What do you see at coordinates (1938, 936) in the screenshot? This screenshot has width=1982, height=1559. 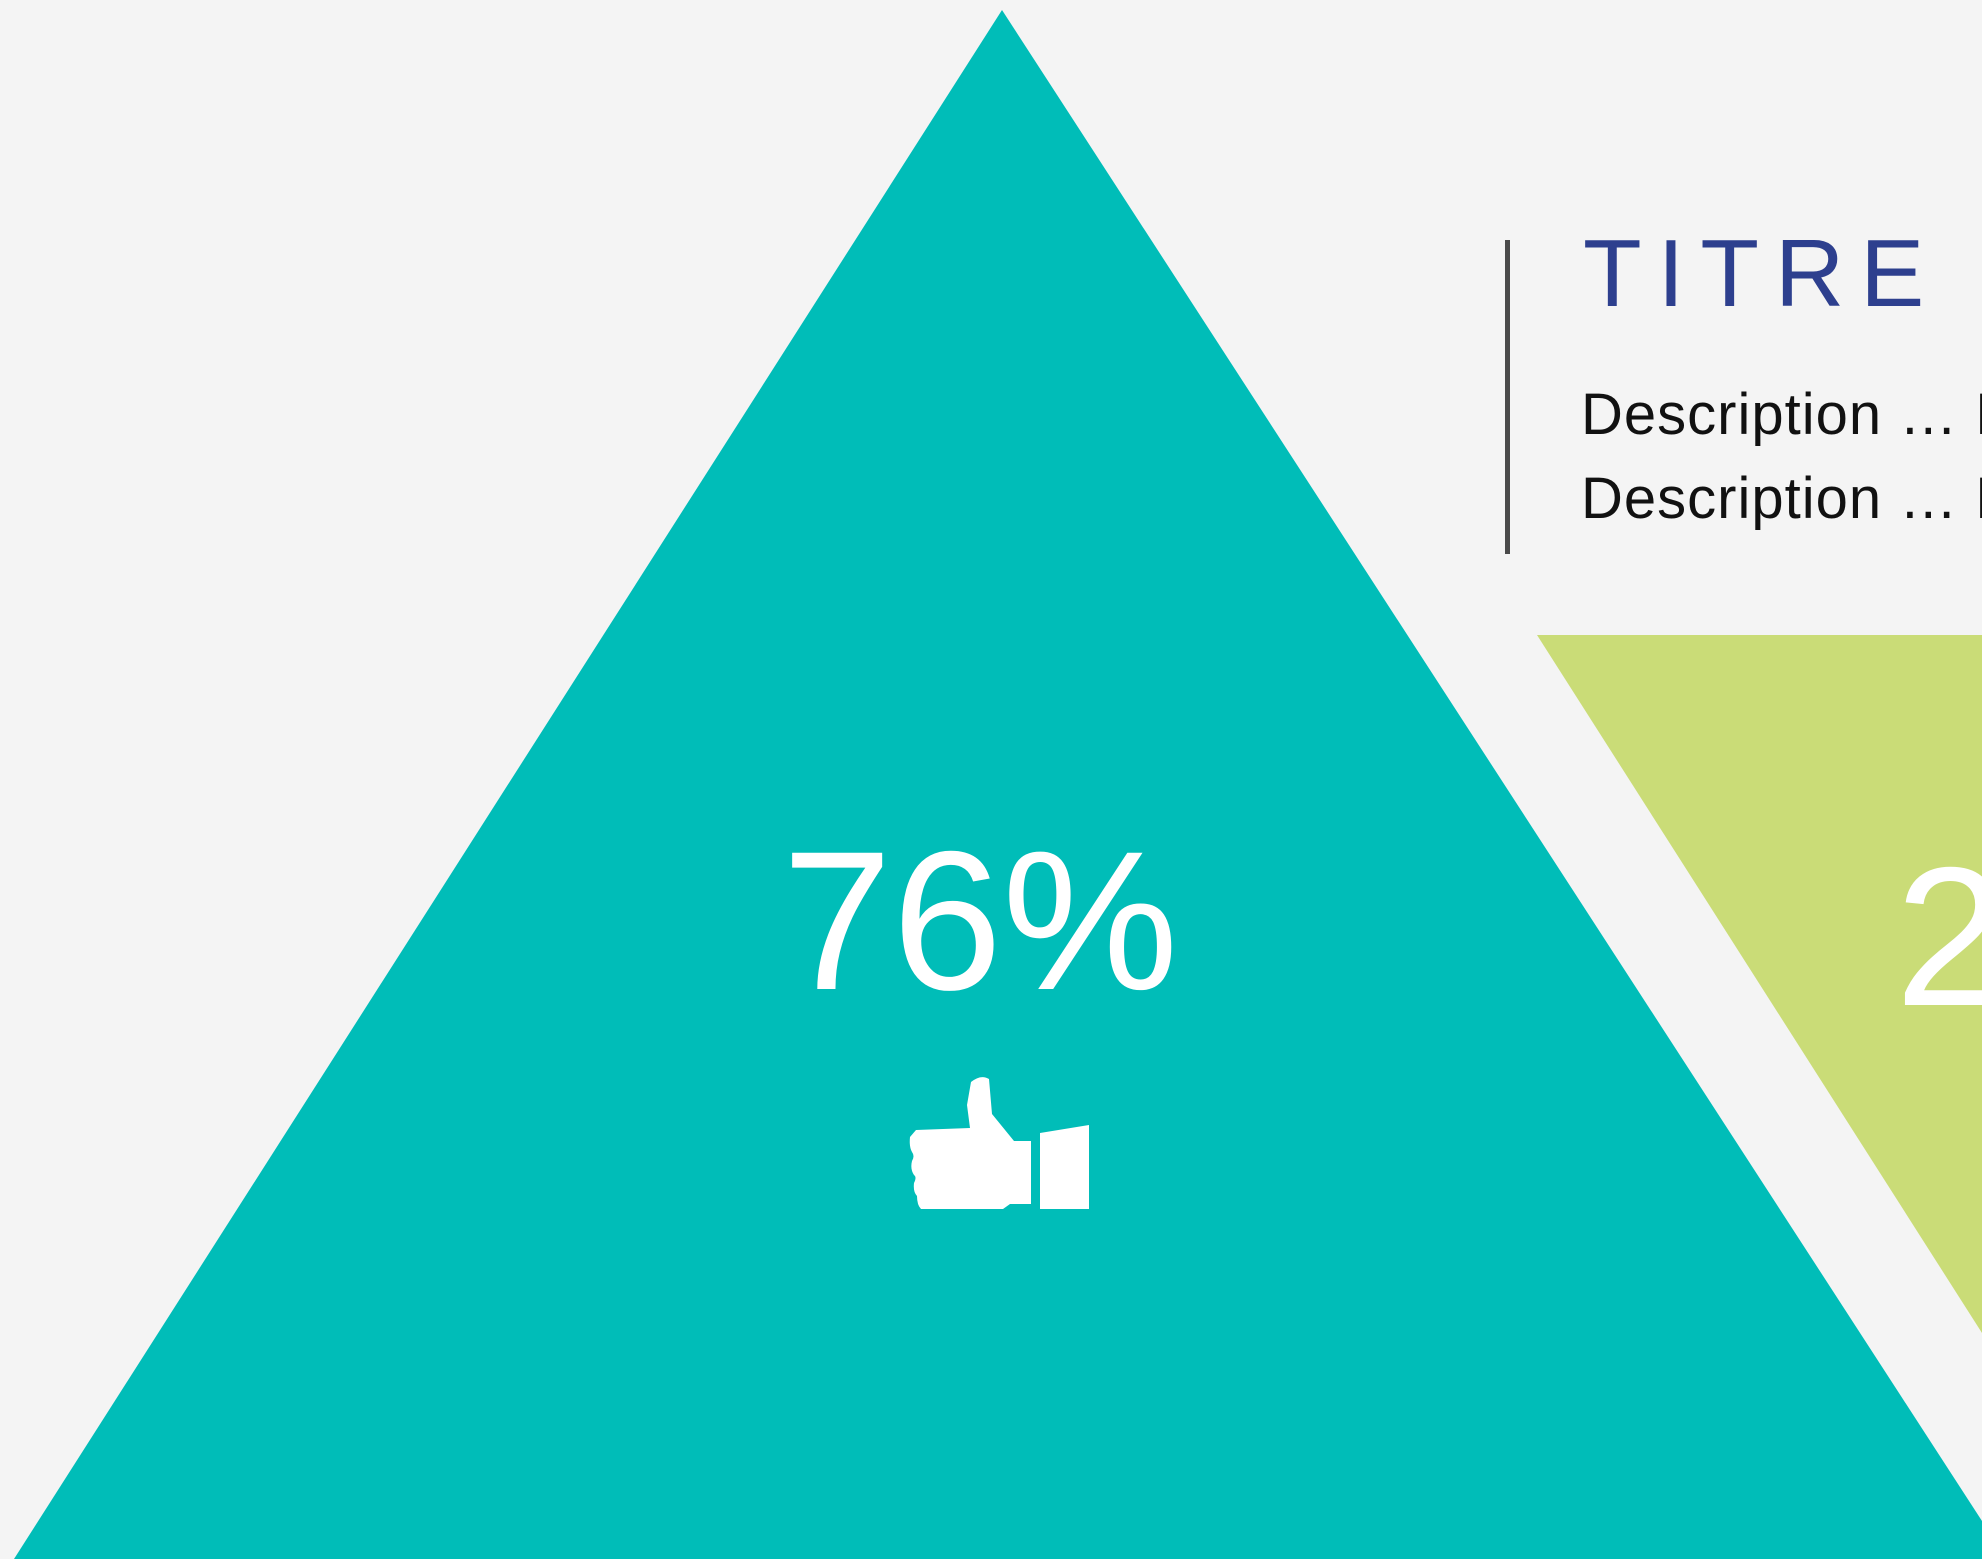 I see `secondary-percentage: 2` at bounding box center [1938, 936].